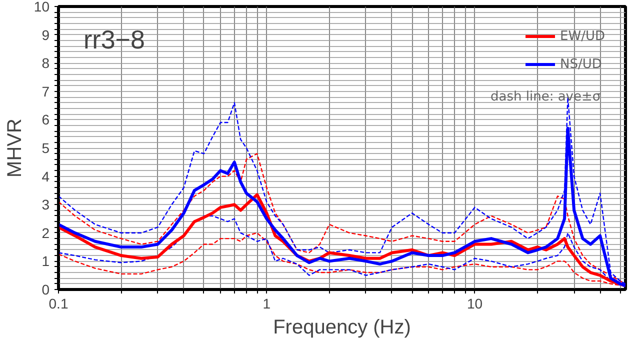 This screenshot has width=629, height=341. What do you see at coordinates (46, 204) in the screenshot?
I see `y-tick-label: 3` at bounding box center [46, 204].